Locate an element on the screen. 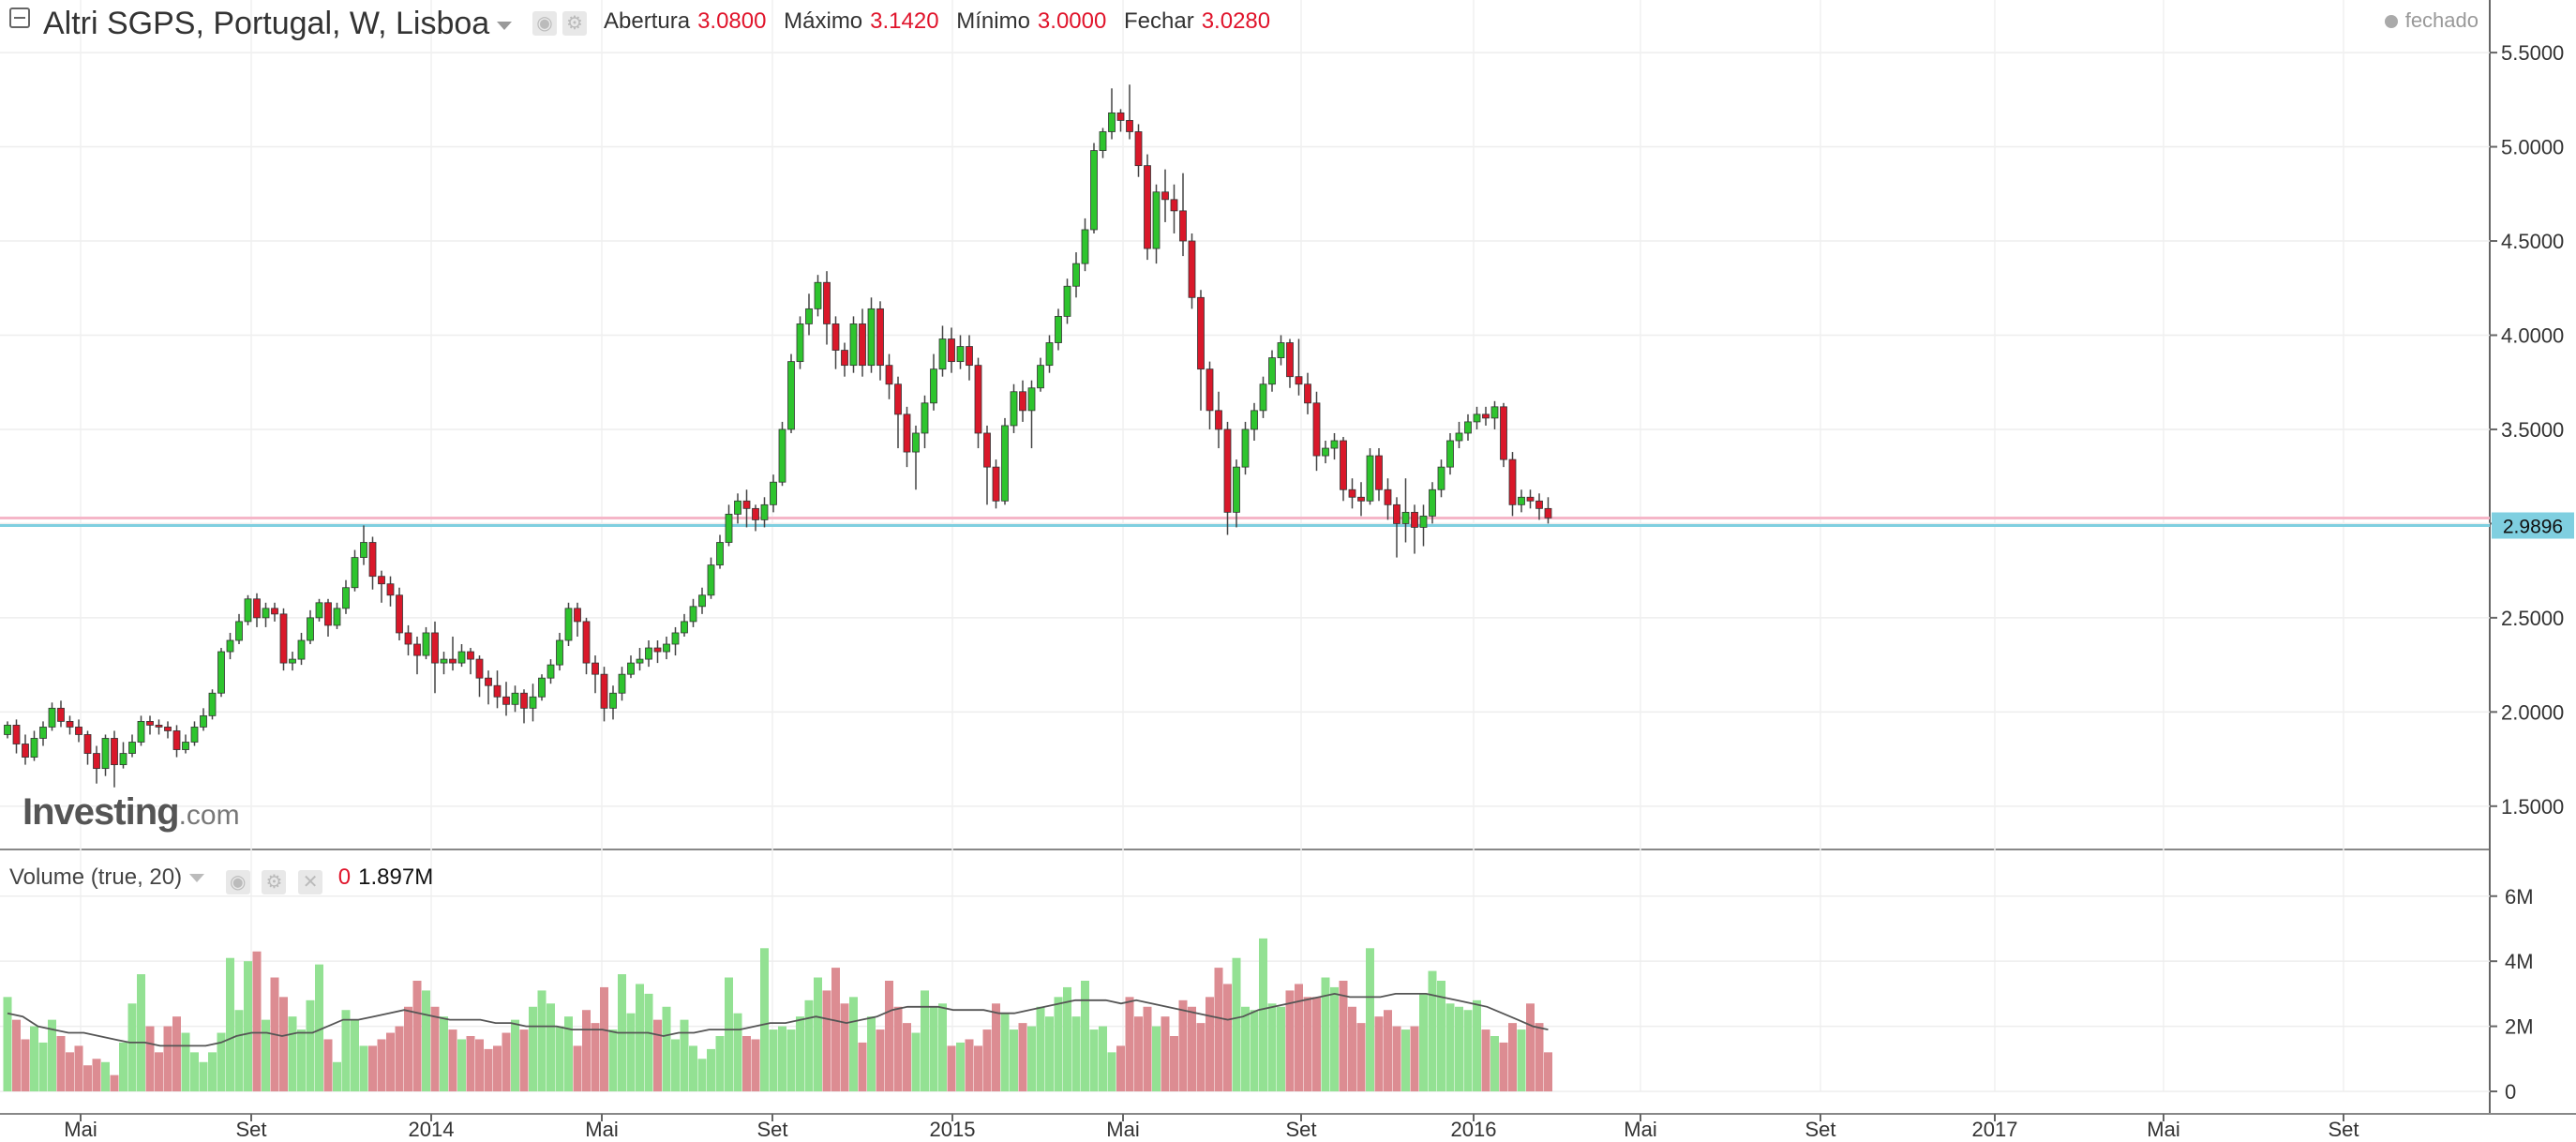 Image resolution: width=2576 pixels, height=1142 pixels. eye-icon: ◉ is located at coordinates (544, 23).